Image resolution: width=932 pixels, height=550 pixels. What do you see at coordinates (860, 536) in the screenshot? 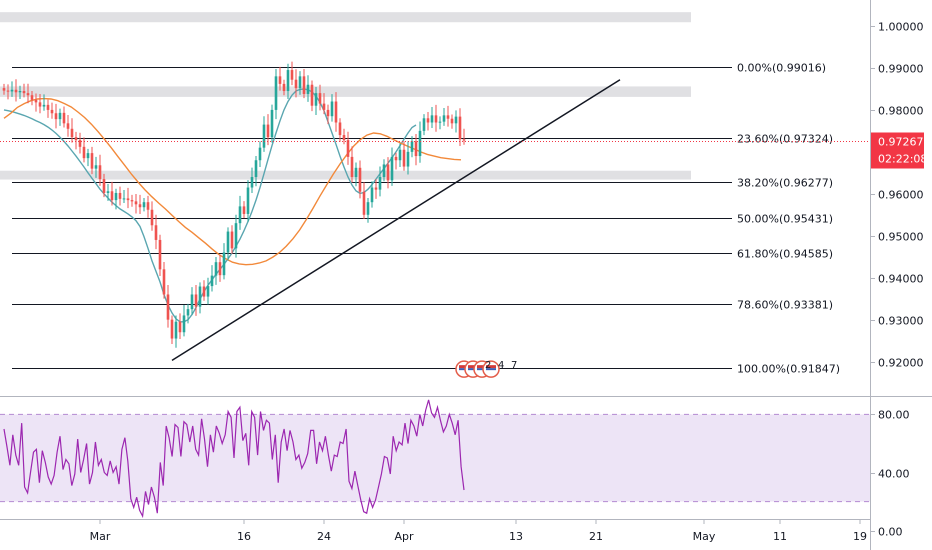
I see `time-tick-label: 19` at bounding box center [860, 536].